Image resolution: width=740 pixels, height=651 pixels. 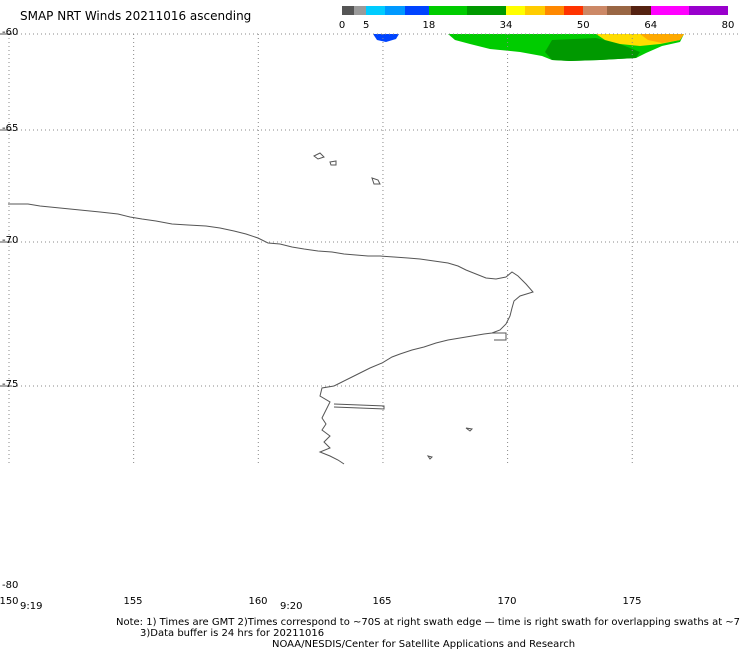 What do you see at coordinates (6, 210) in the screenshot?
I see `lat-ticks` at bounding box center [6, 210].